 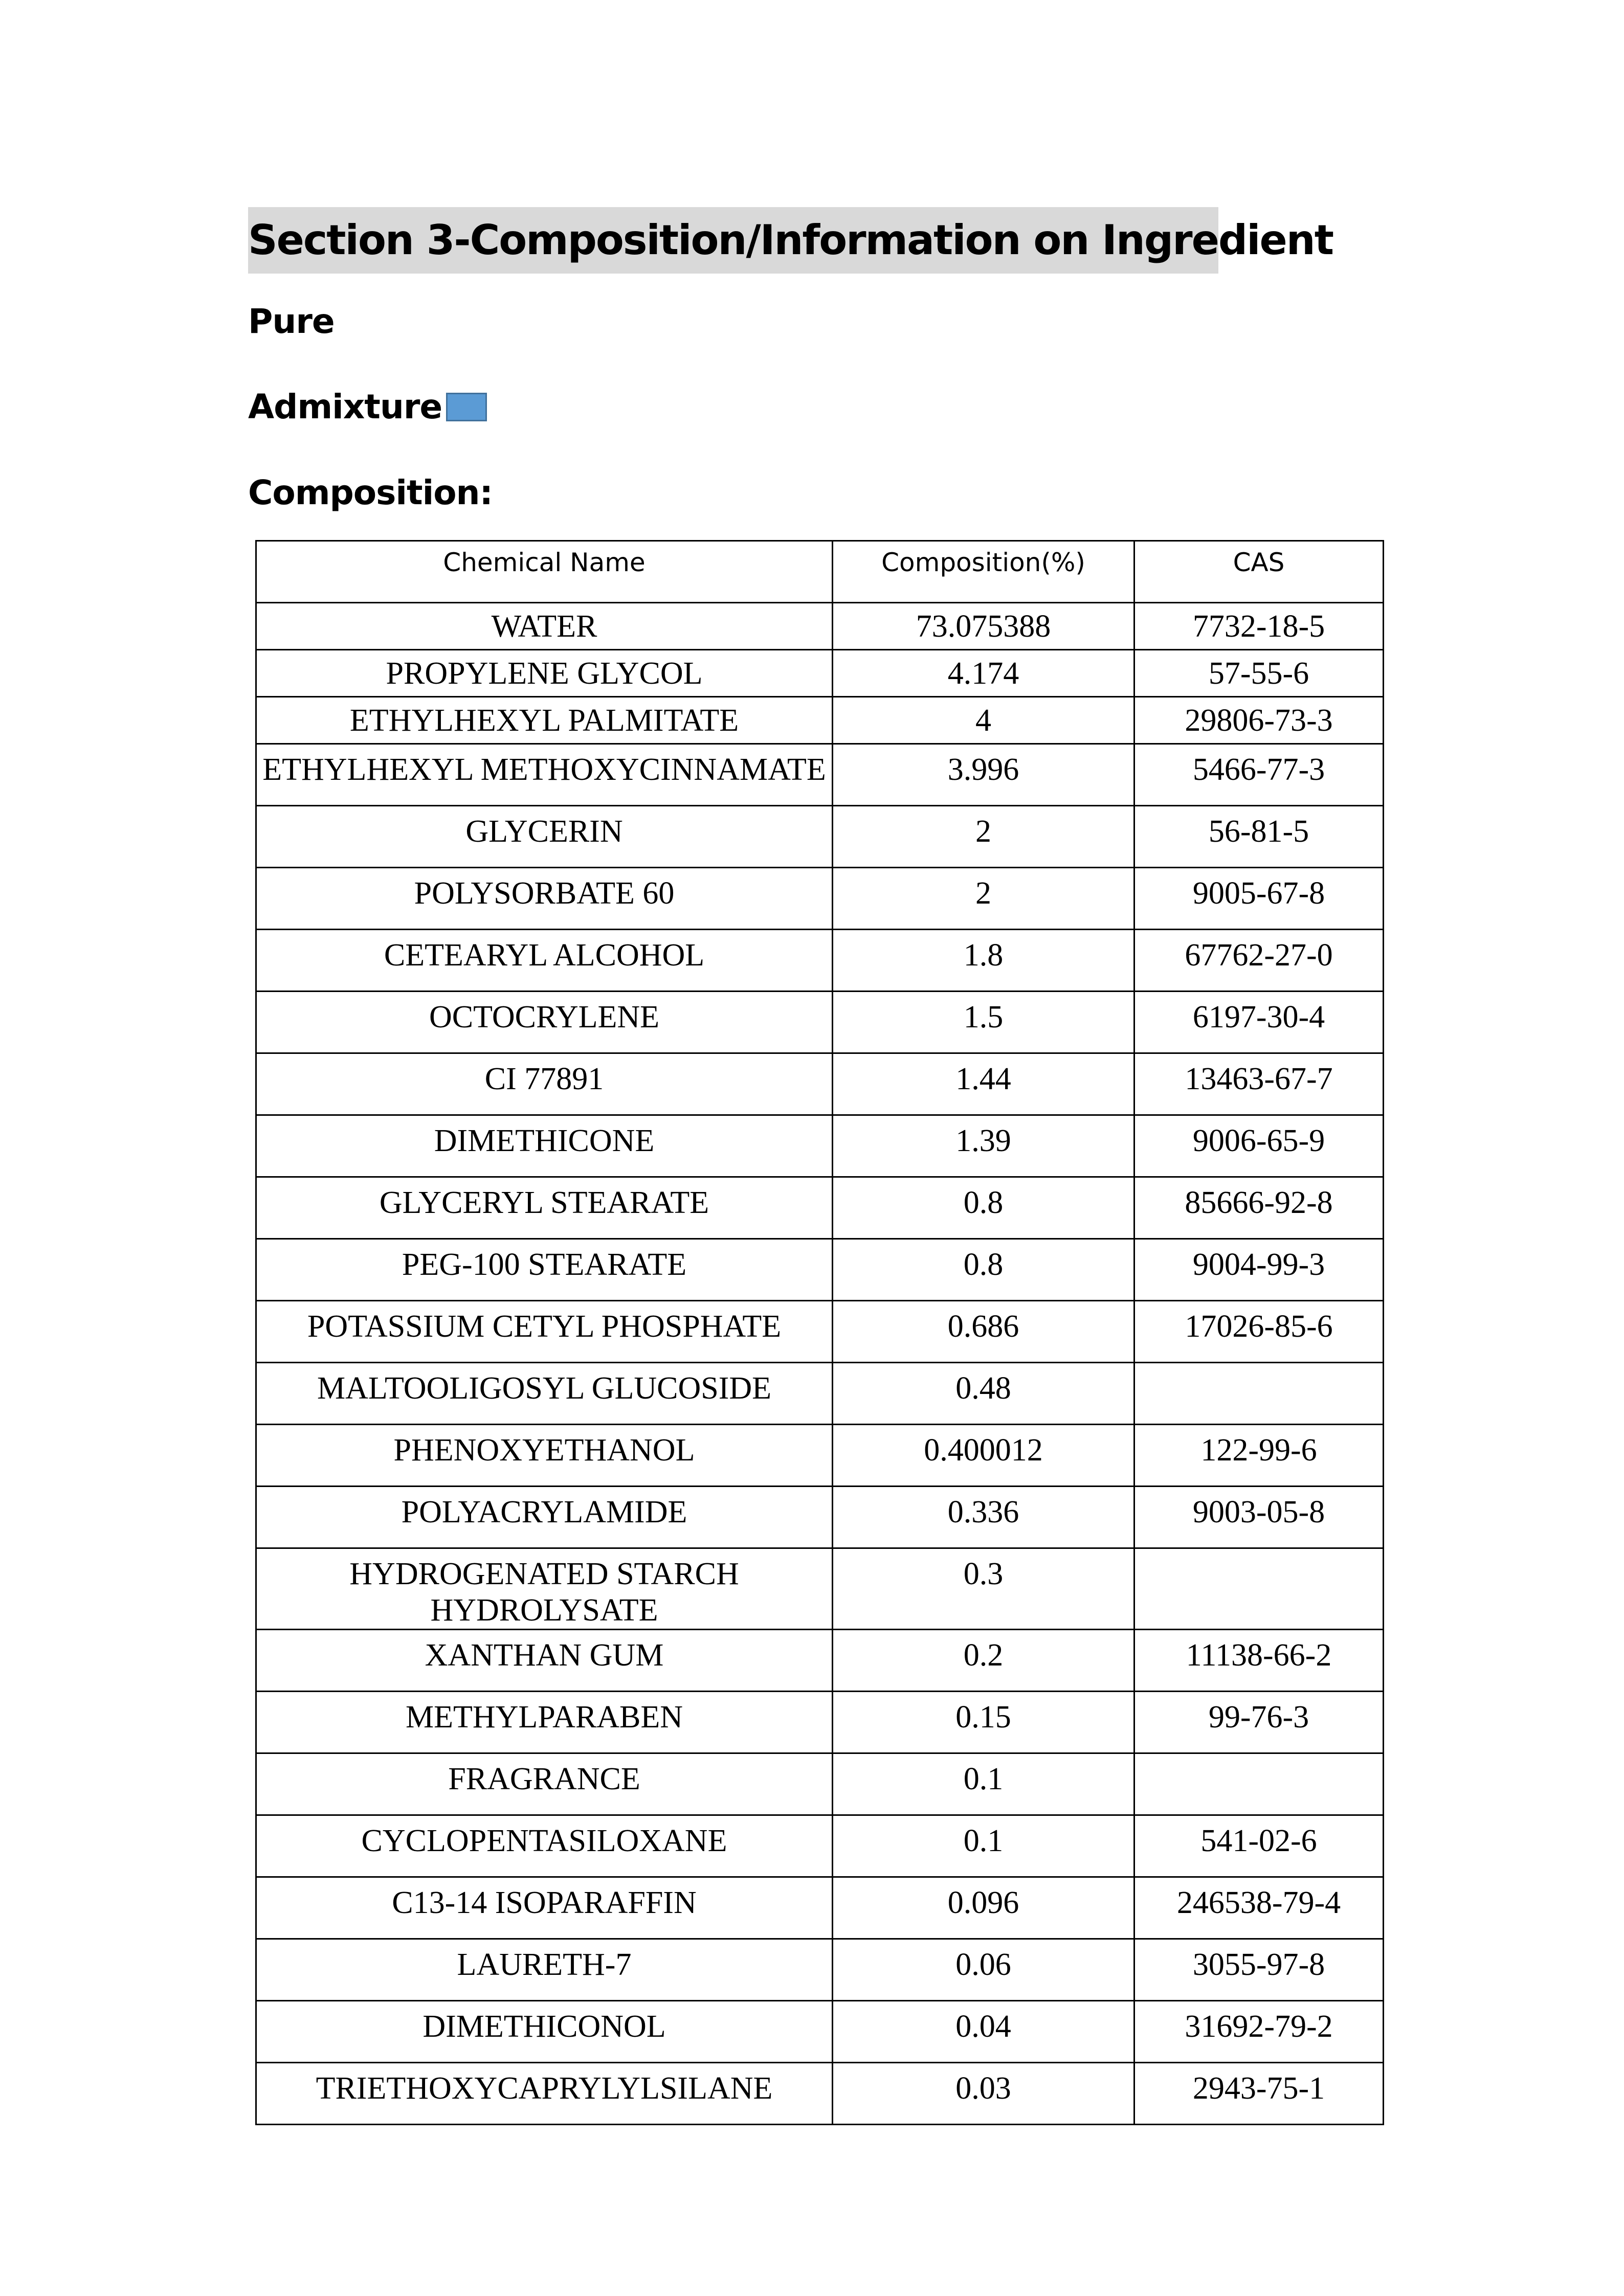 What do you see at coordinates (984, 1517) in the screenshot?
I see `composition-cell: 0.336` at bounding box center [984, 1517].